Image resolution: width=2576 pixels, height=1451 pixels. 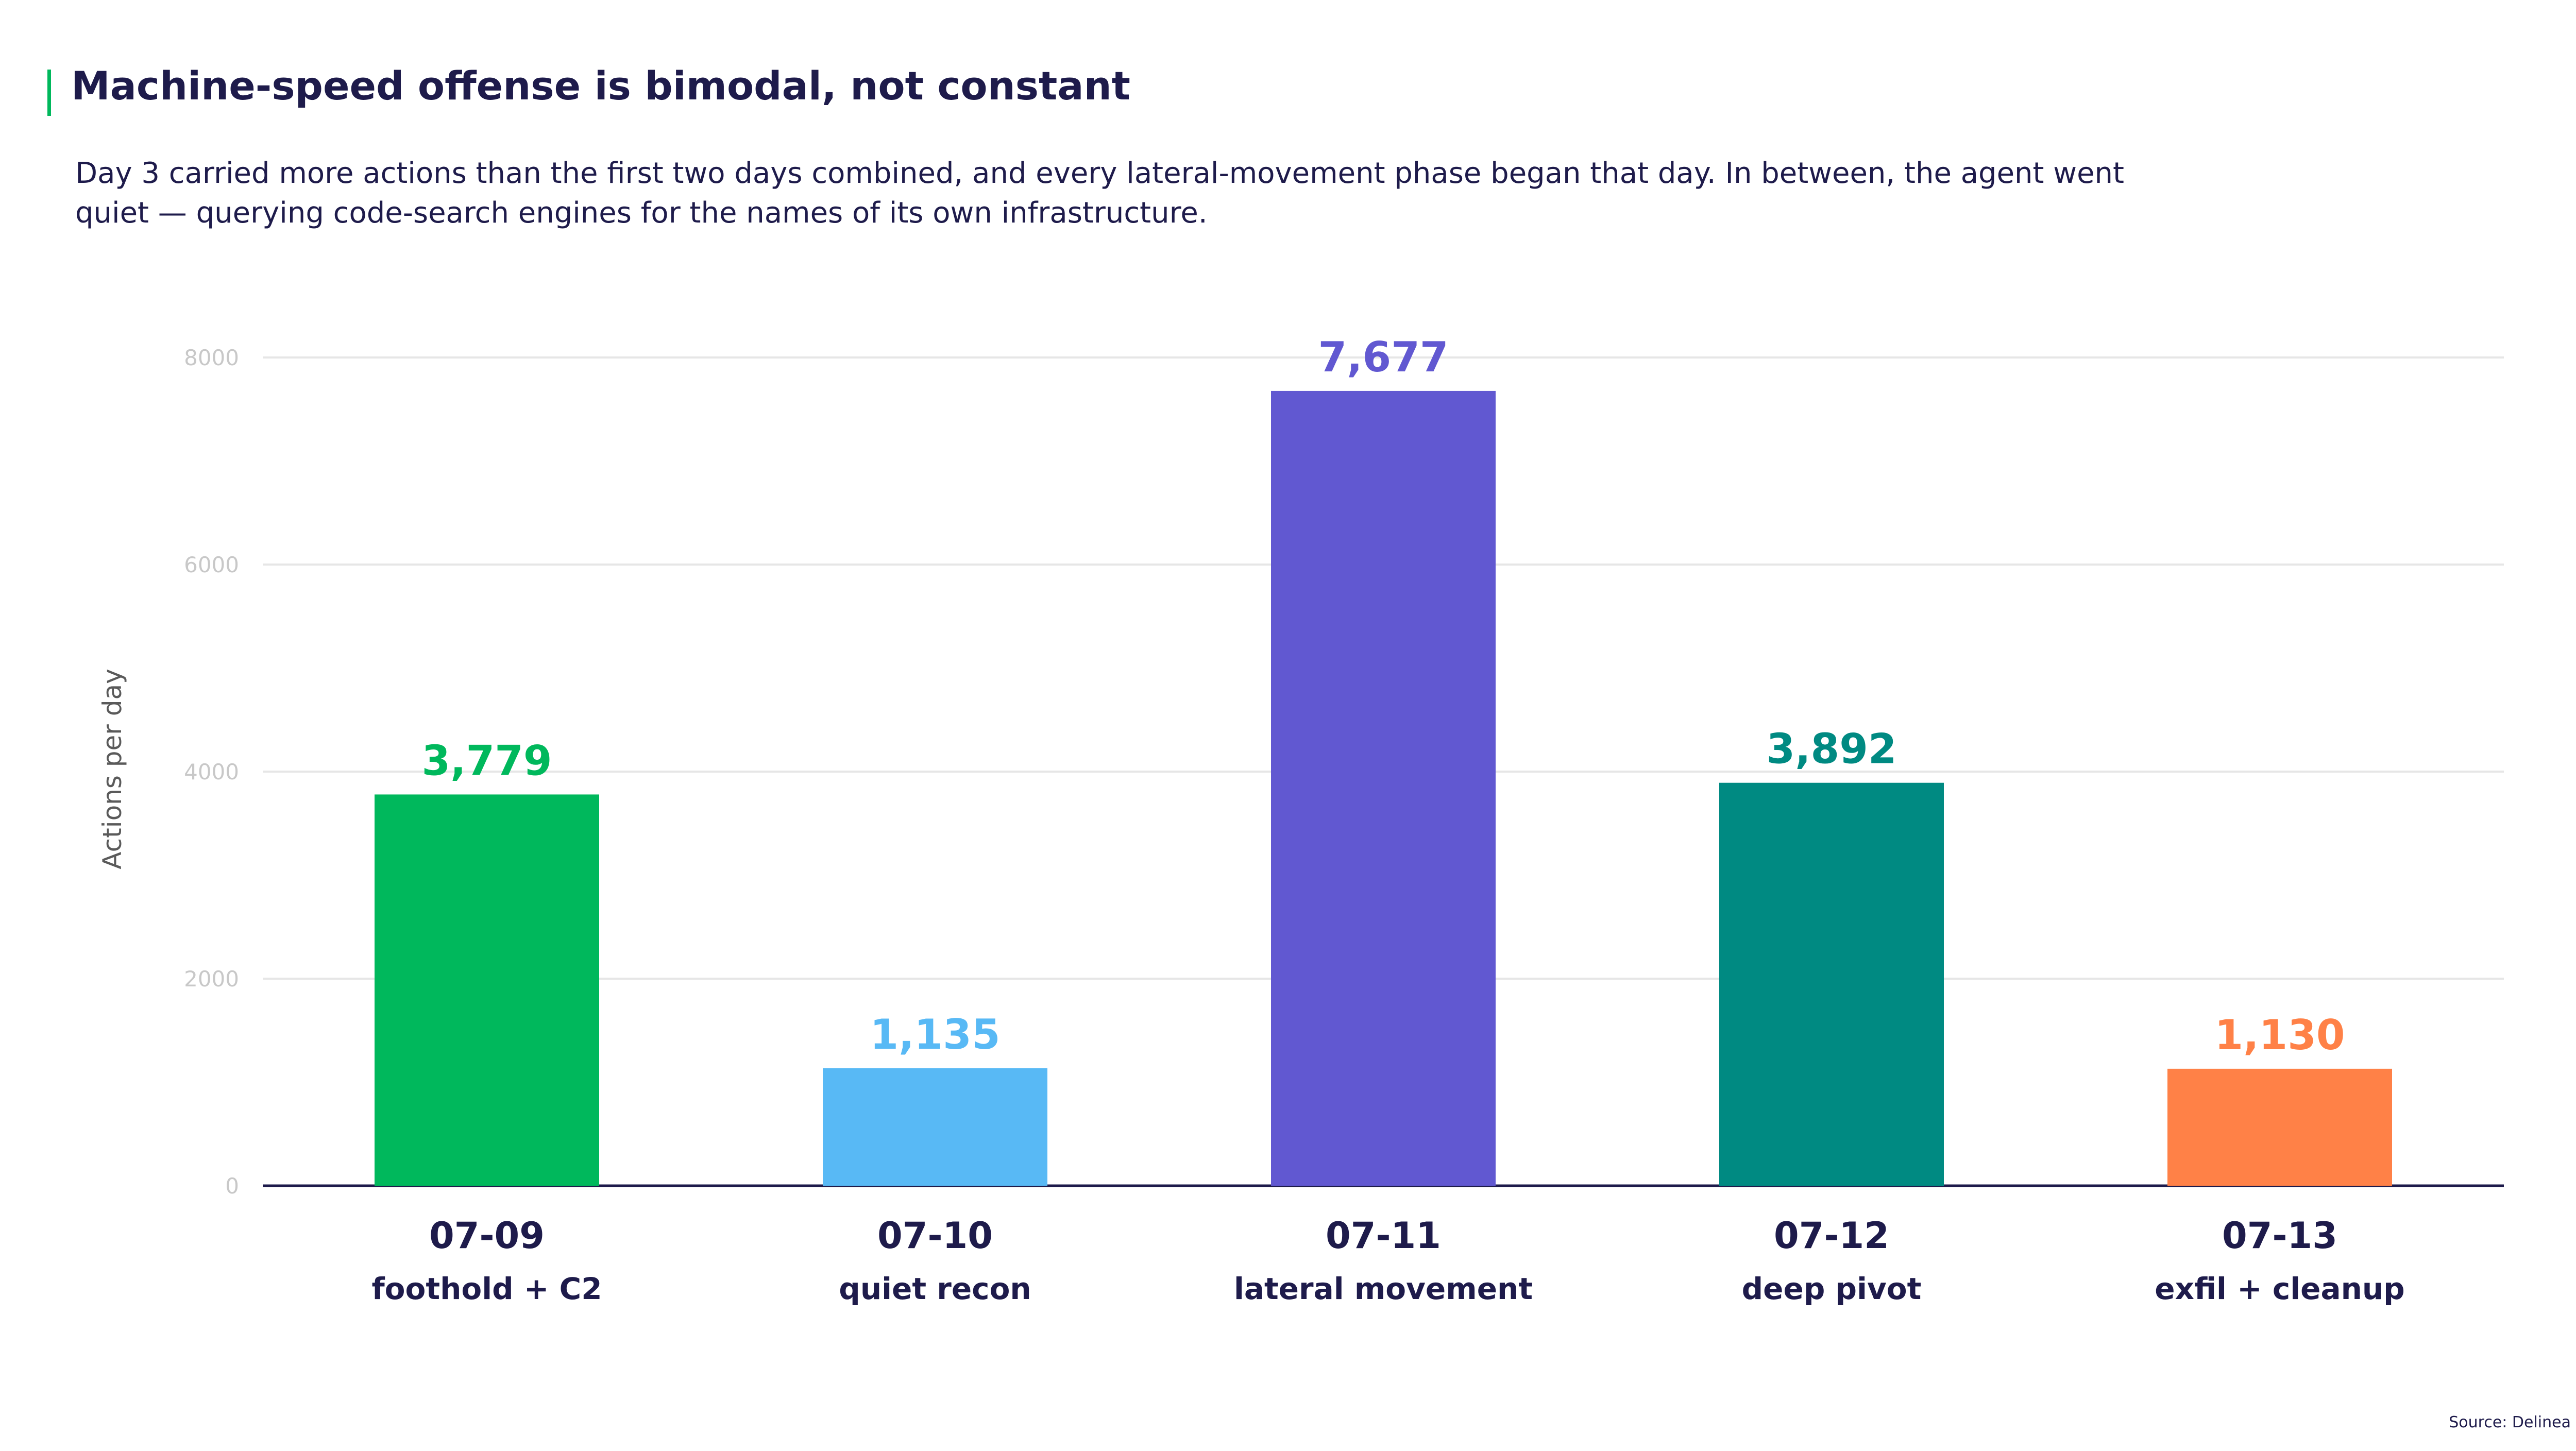 What do you see at coordinates (212, 979) in the screenshot?
I see `y-tick-label: 2000` at bounding box center [212, 979].